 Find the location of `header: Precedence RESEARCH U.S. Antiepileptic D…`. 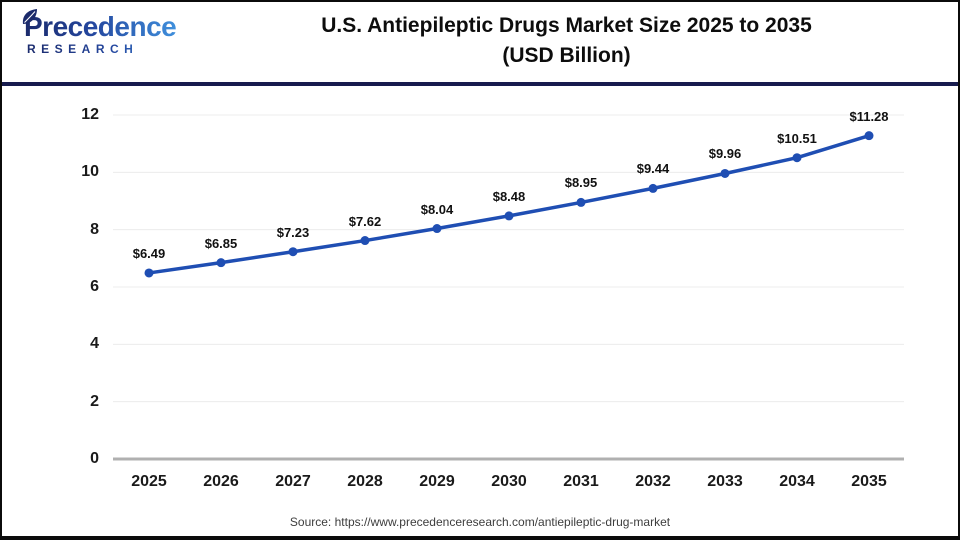

header: Precedence RESEARCH U.S. Antiepileptic D… is located at coordinates (480, 42).